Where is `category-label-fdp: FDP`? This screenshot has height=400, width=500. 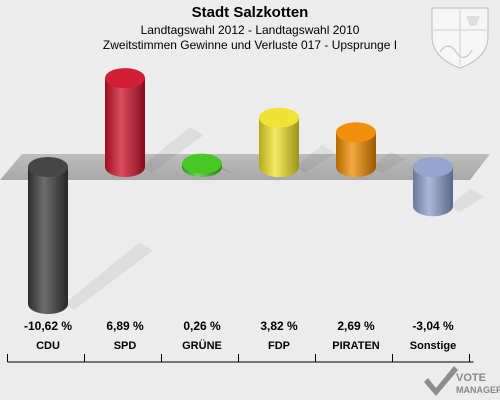 category-label-fdp: FDP is located at coordinates (279, 346).